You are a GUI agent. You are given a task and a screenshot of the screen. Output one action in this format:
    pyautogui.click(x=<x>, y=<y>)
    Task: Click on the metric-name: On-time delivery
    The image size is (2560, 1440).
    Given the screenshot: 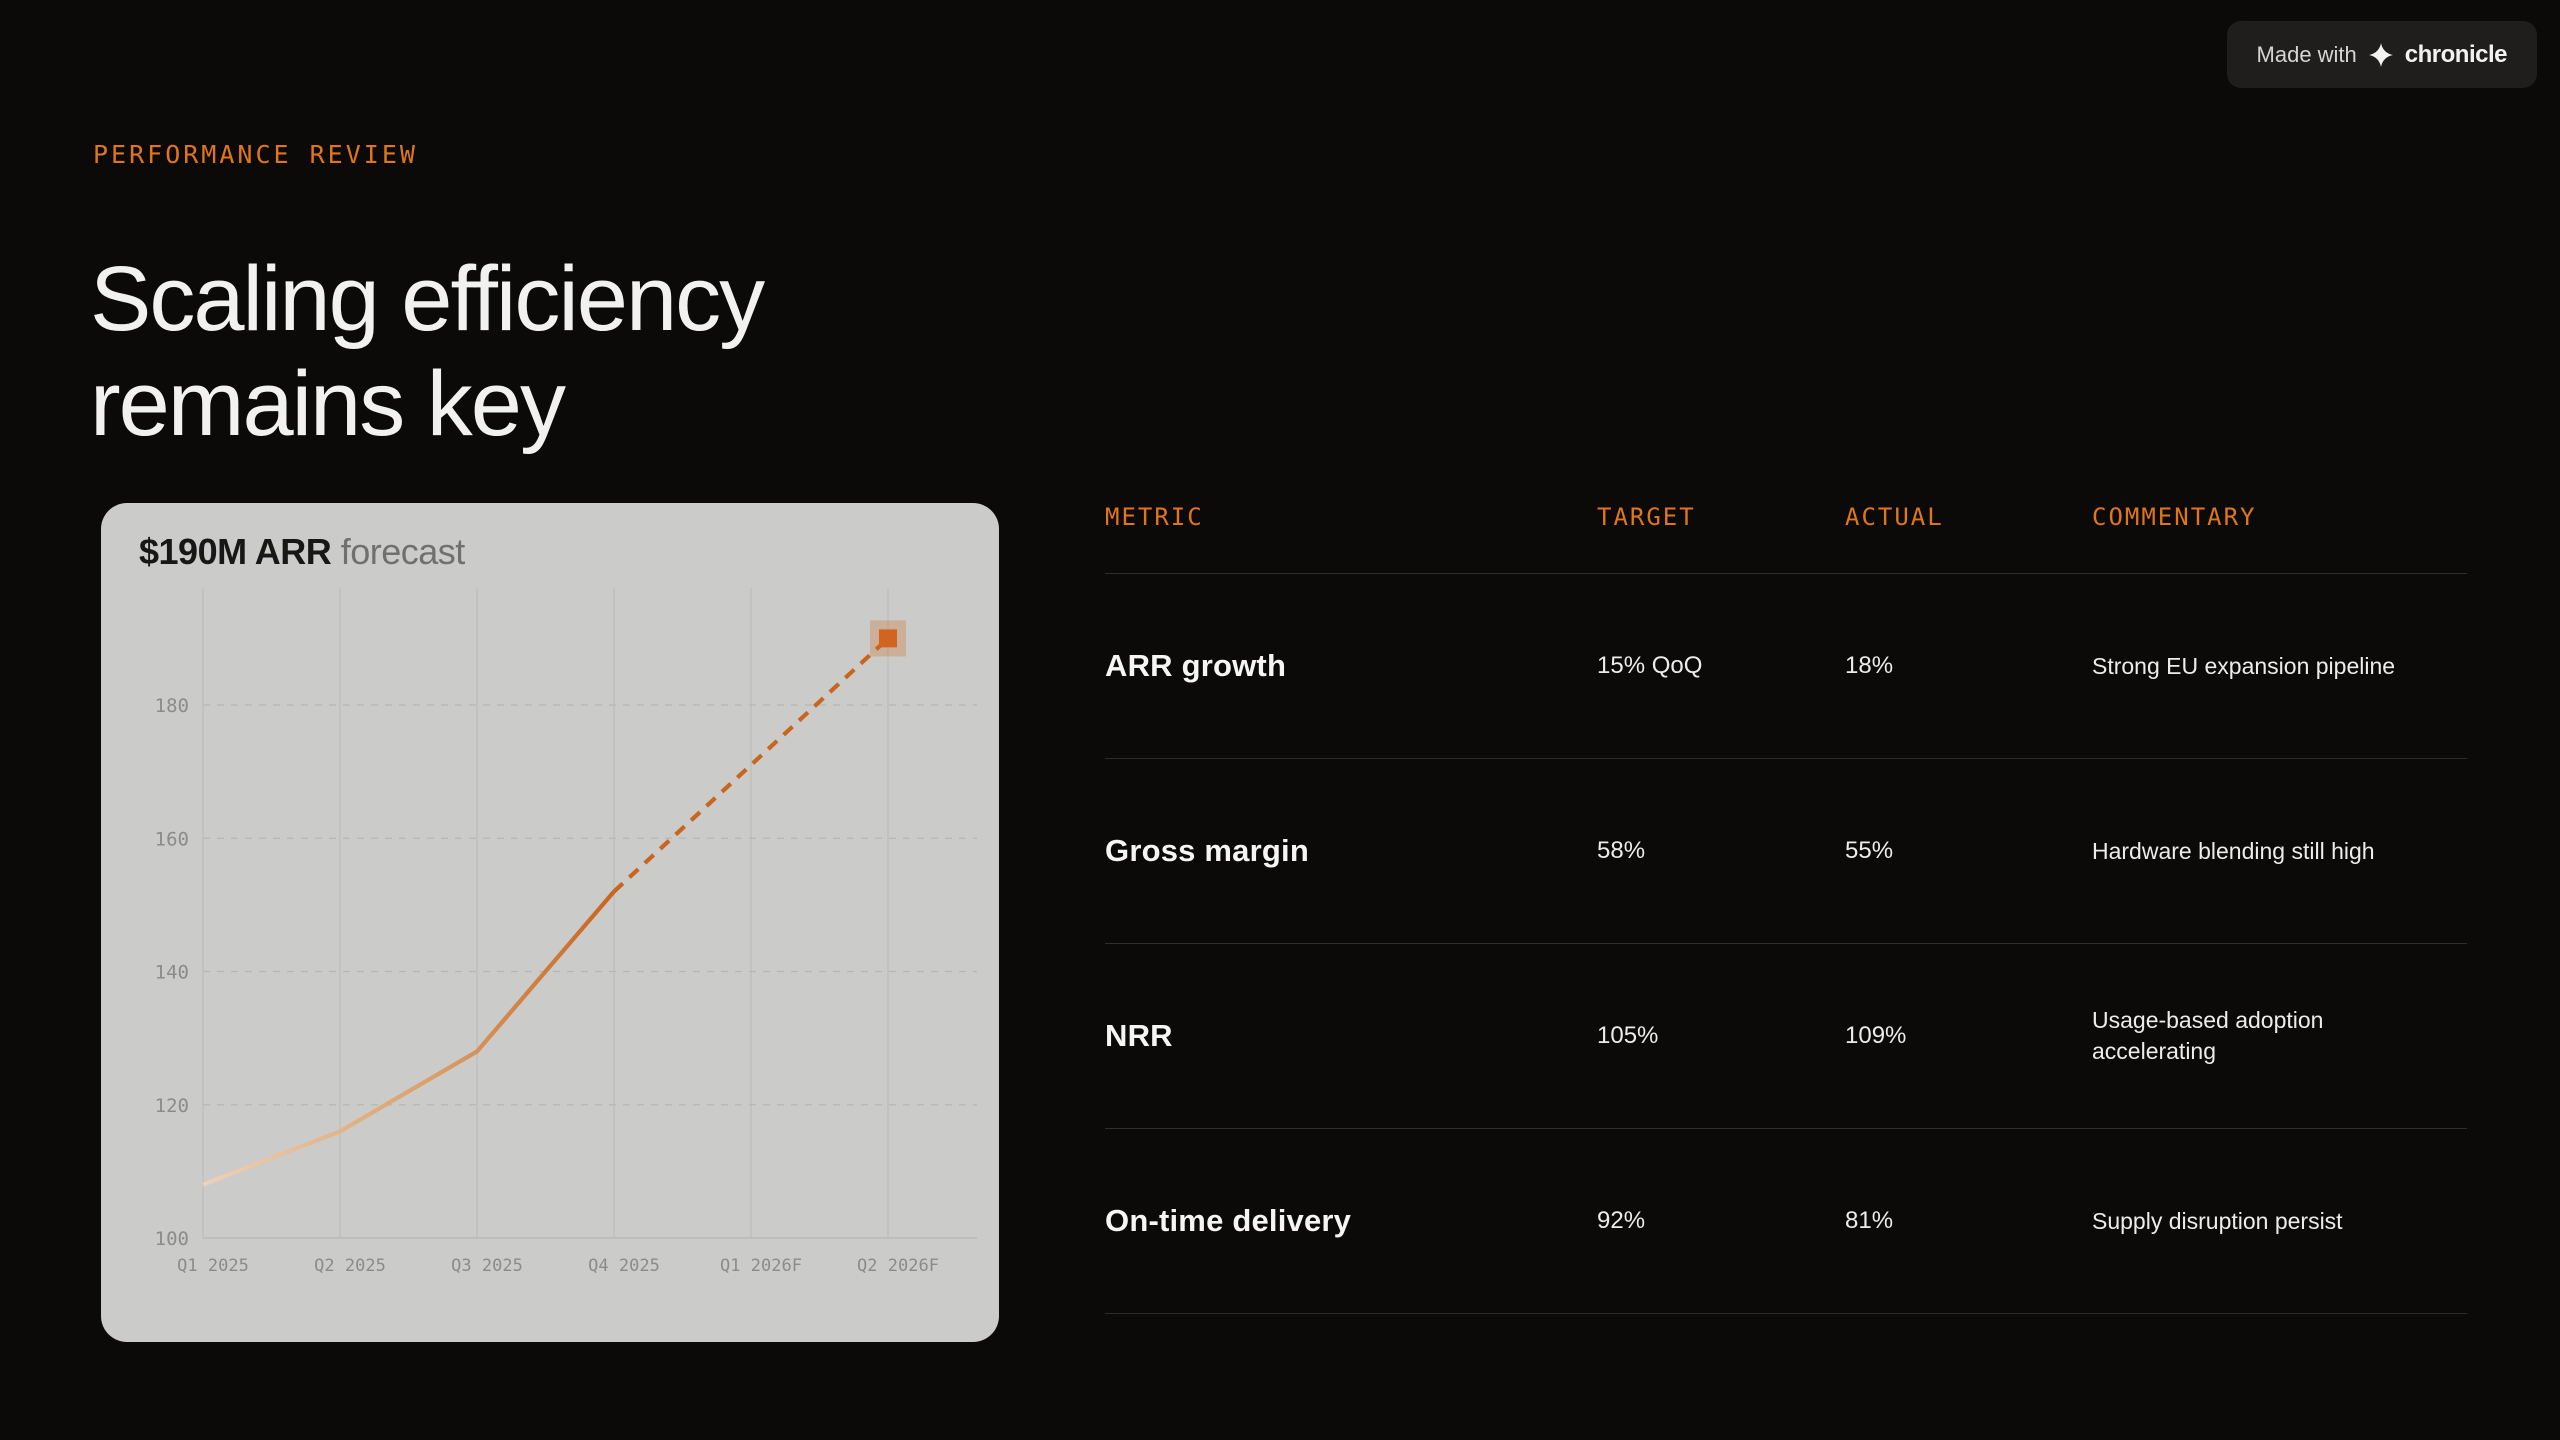 What is the action you would take?
    pyautogui.click(x=1228, y=1220)
    